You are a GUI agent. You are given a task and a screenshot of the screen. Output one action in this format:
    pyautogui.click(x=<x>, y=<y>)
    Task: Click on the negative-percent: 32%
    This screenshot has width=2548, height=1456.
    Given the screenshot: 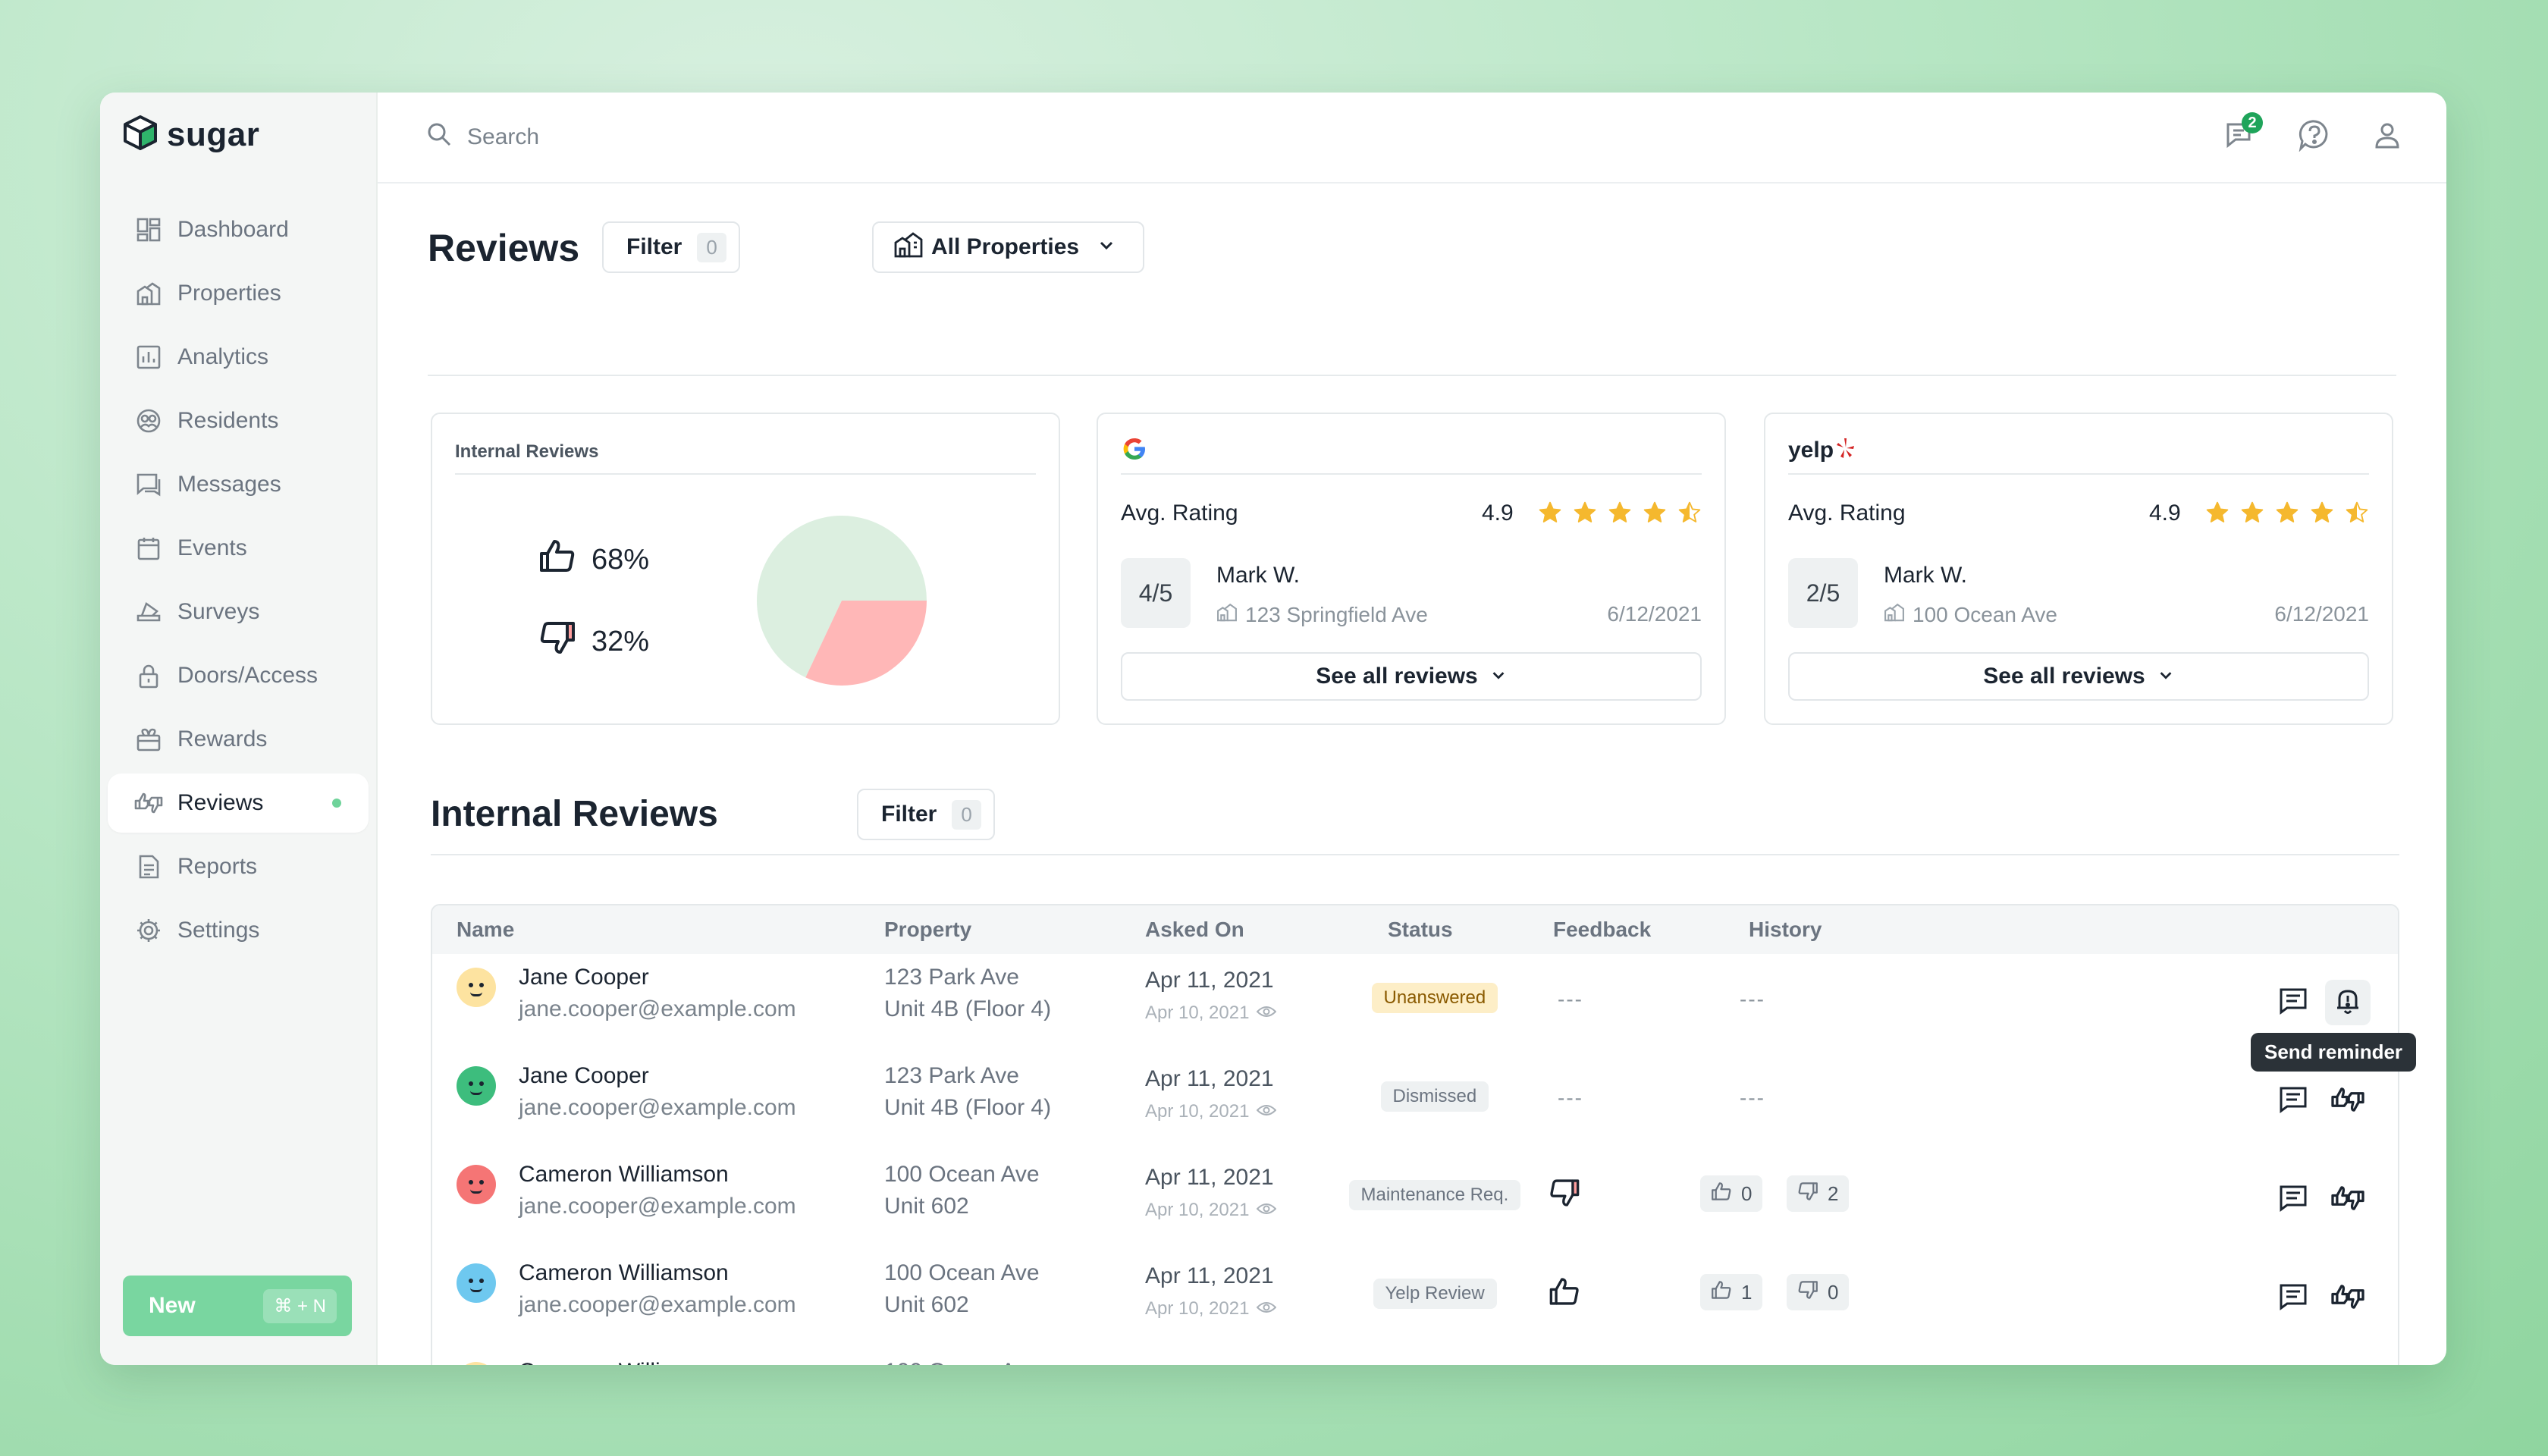 What is the action you would take?
    pyautogui.click(x=621, y=641)
    